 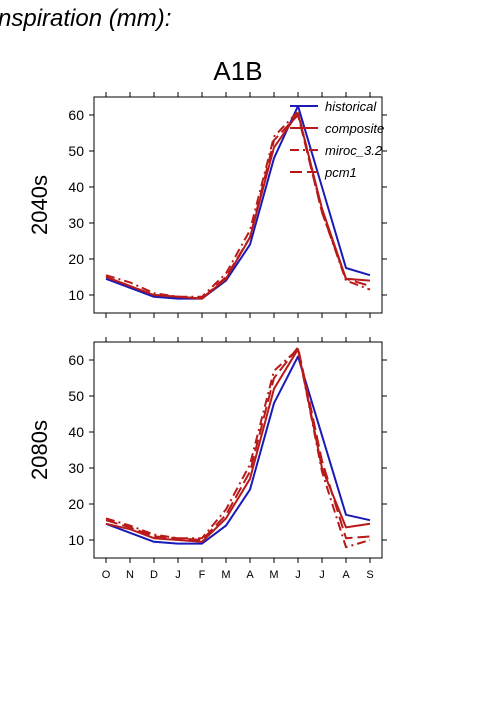 I want to click on x-tick-label: D, so click(x=154, y=575).